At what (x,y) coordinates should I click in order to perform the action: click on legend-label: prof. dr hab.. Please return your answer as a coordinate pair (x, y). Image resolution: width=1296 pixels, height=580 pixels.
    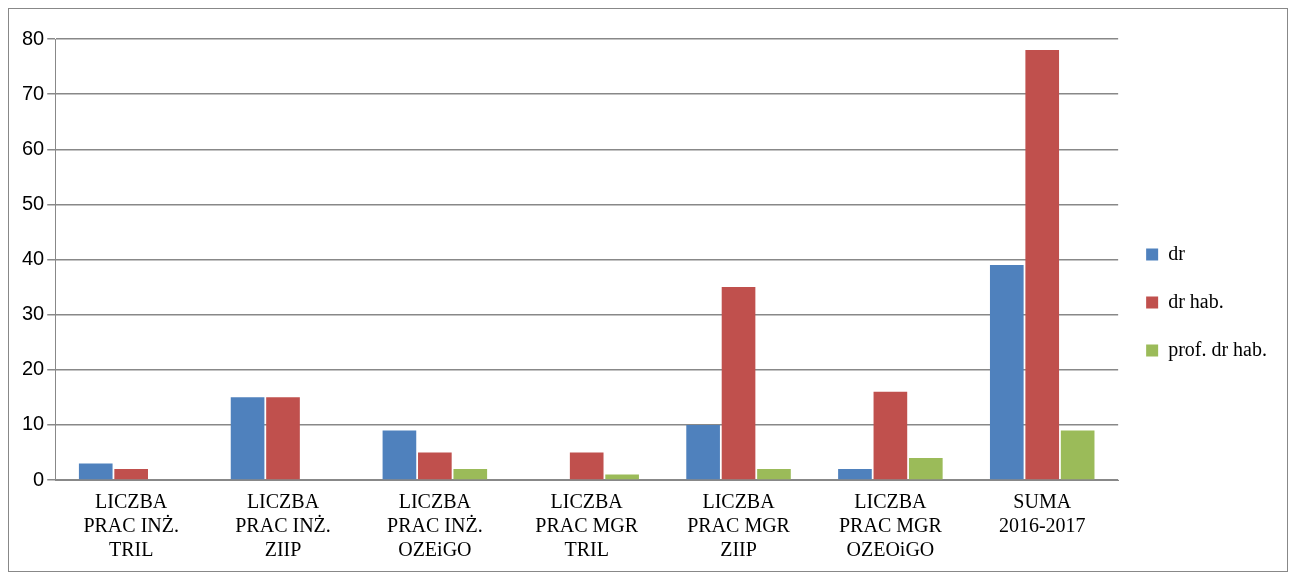
    Looking at the image, I should click on (1217, 349).